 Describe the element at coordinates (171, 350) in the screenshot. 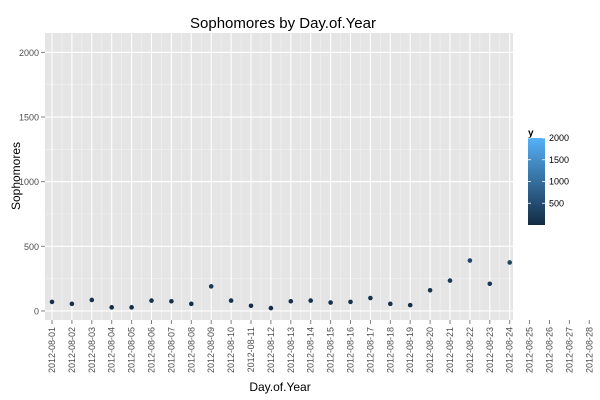

I see `x-tick-label: 2012-08-07` at that location.